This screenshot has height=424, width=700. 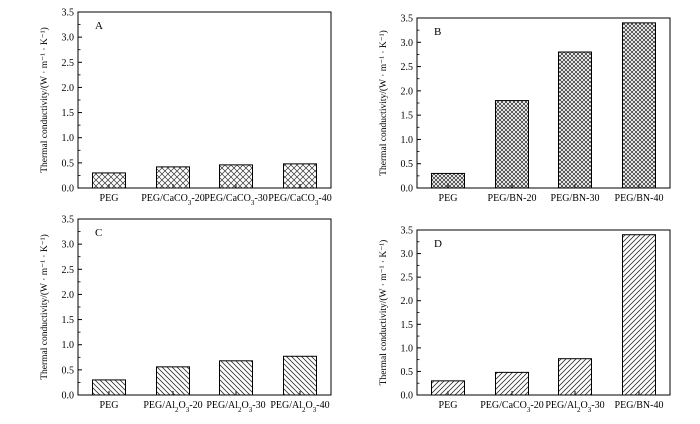 What do you see at coordinates (575, 198) in the screenshot?
I see `x-category-label: PEG/BN-30` at bounding box center [575, 198].